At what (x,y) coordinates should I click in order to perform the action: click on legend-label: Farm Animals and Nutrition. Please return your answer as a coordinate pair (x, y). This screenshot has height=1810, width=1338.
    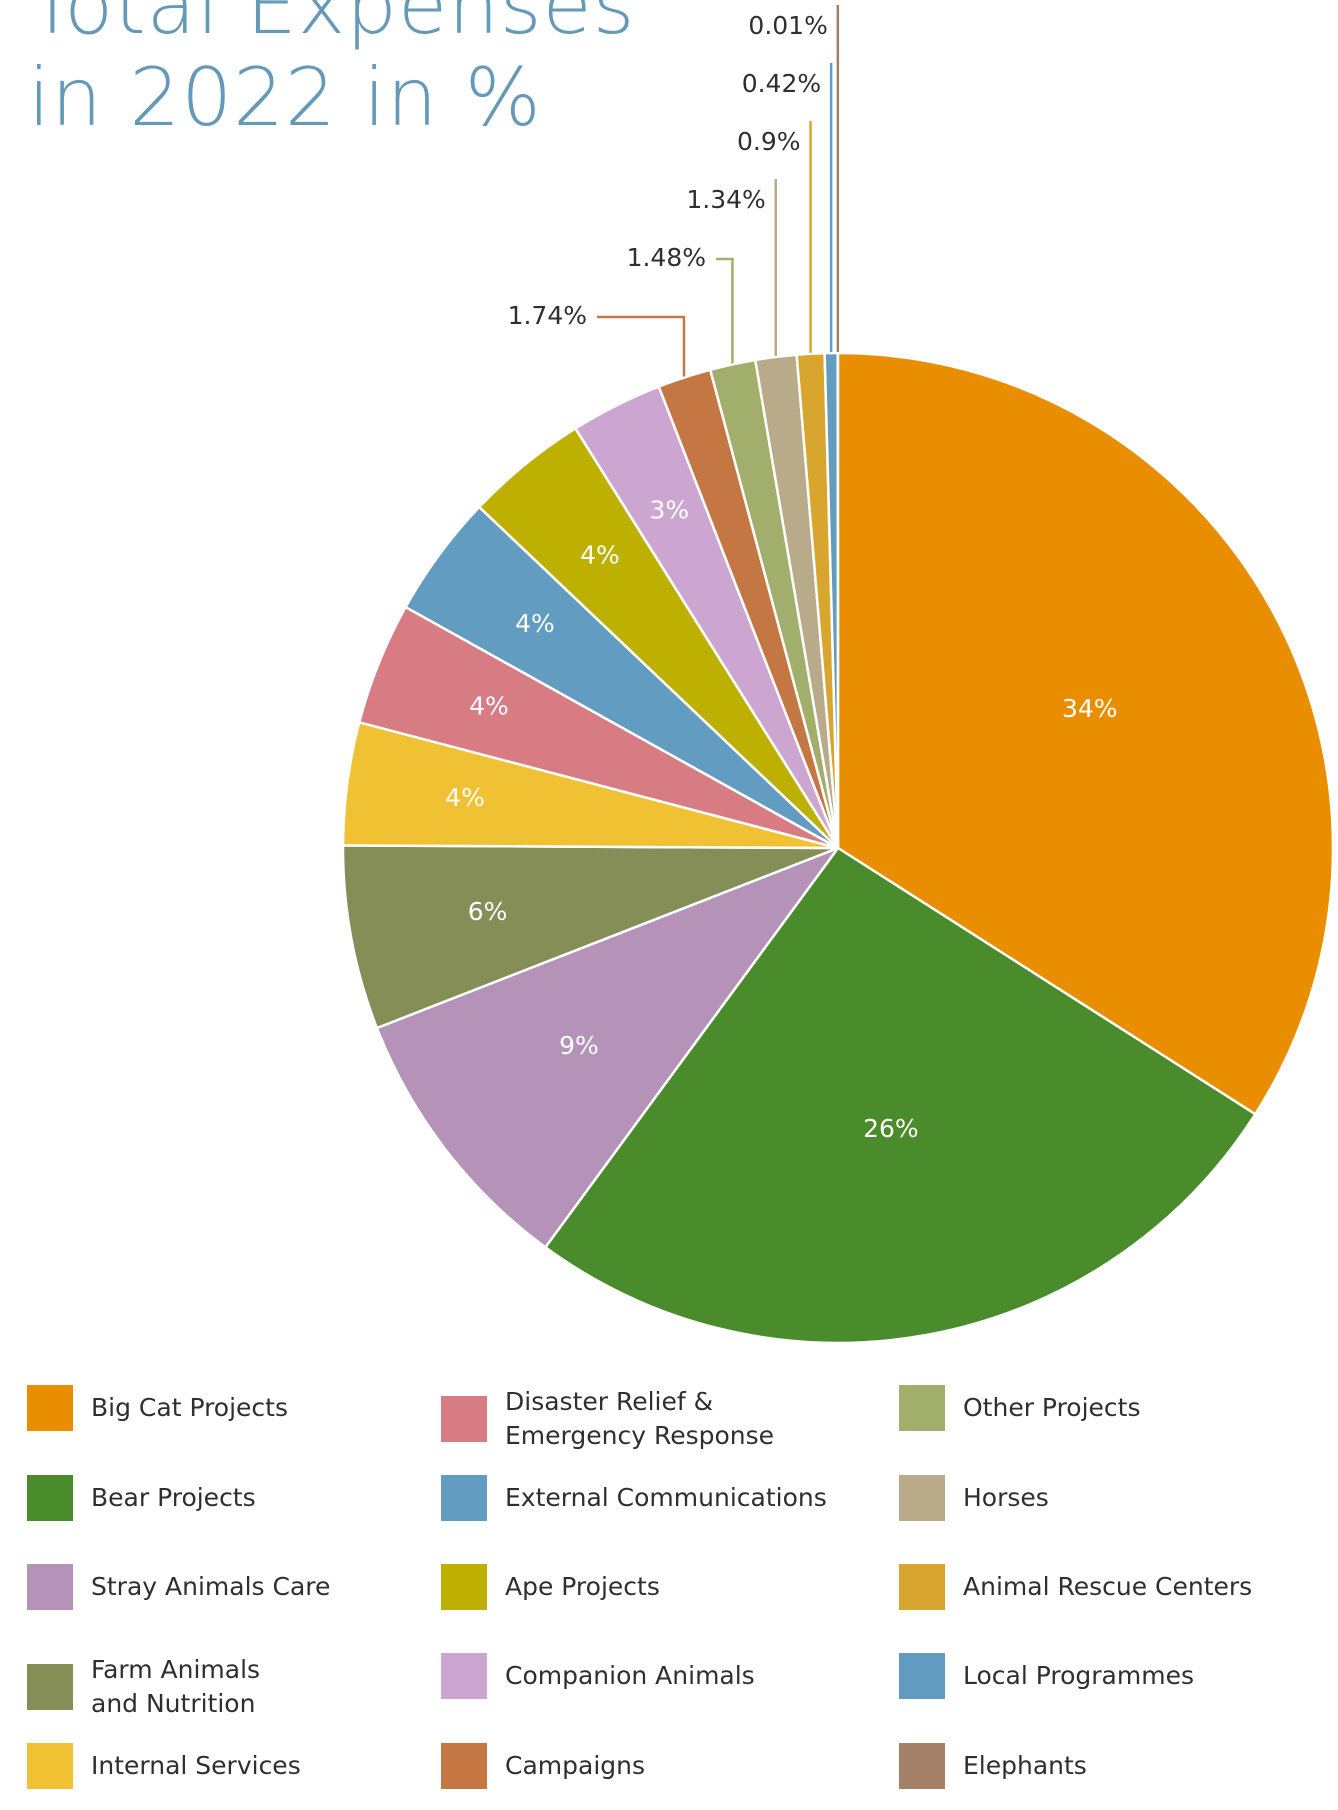
    Looking at the image, I should click on (176, 1686).